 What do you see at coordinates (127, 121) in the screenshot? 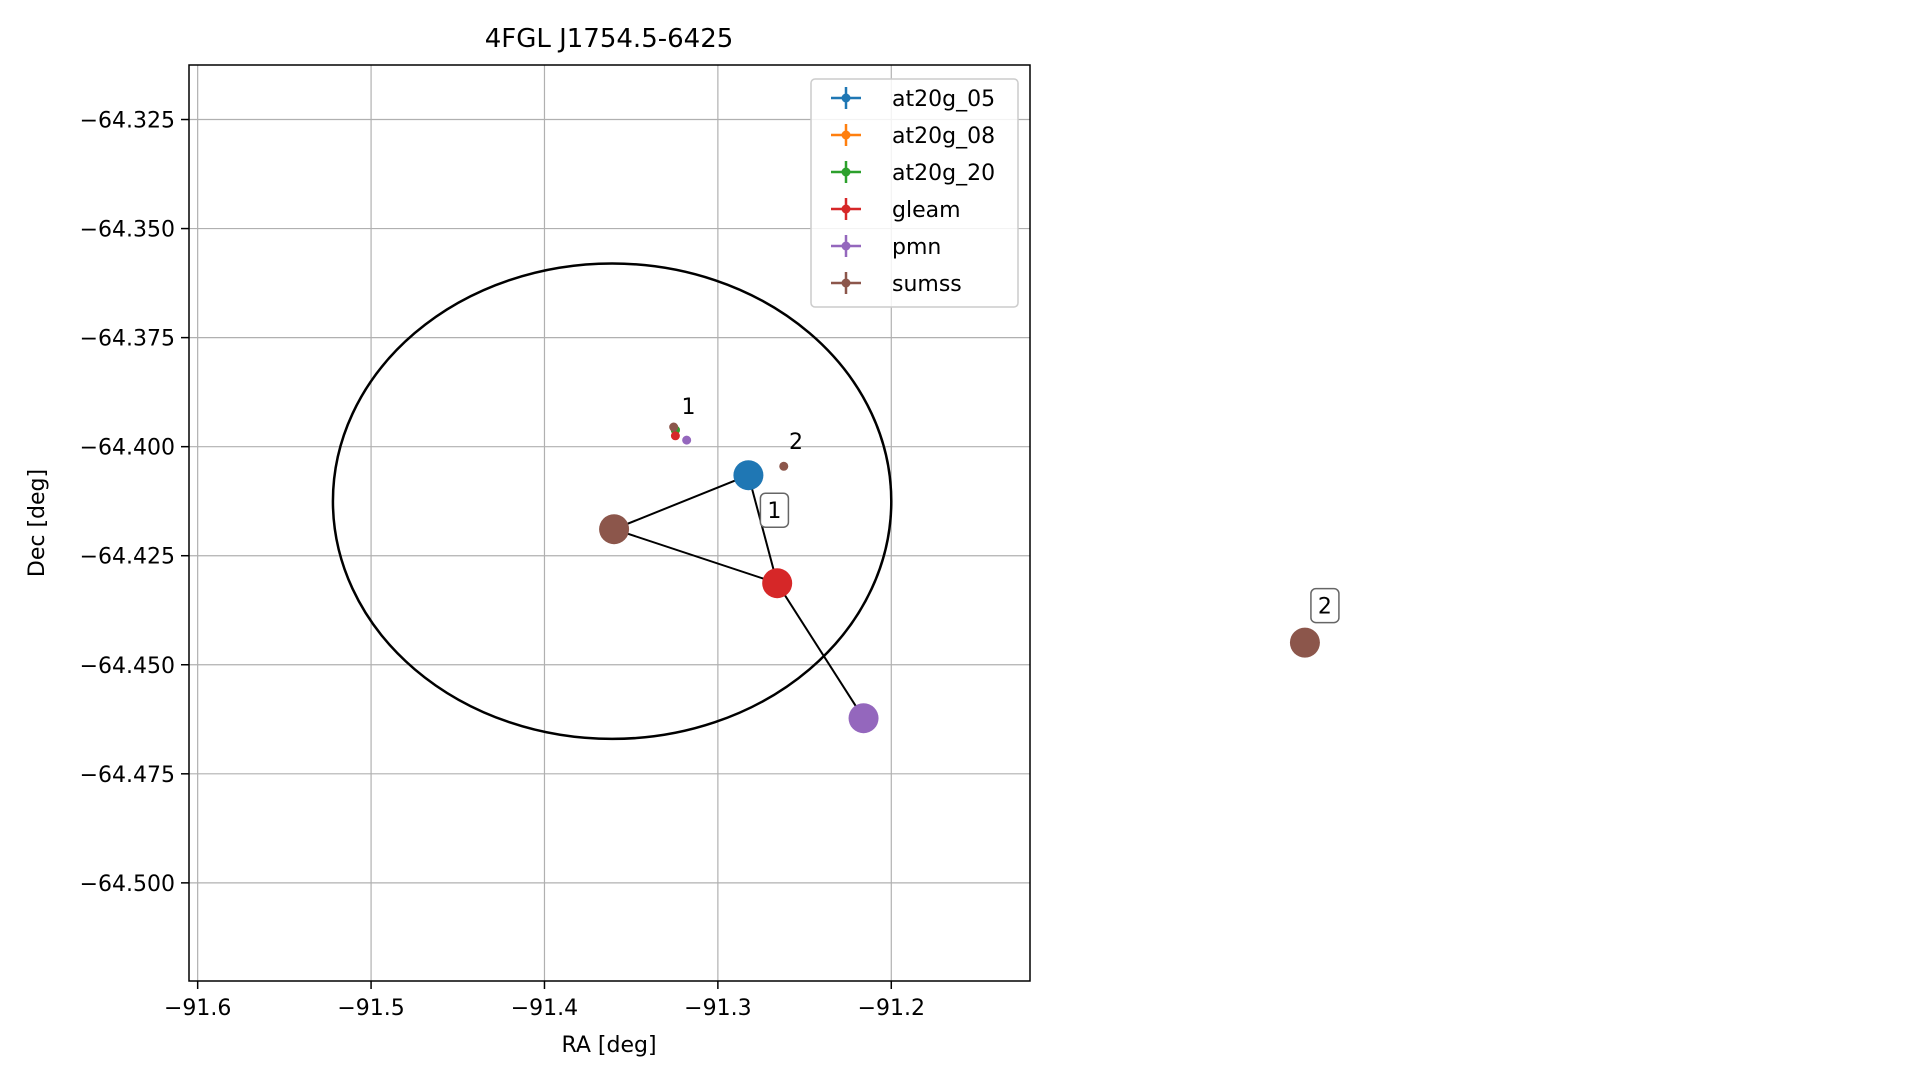
I see `y-tick-label: −64.325` at bounding box center [127, 121].